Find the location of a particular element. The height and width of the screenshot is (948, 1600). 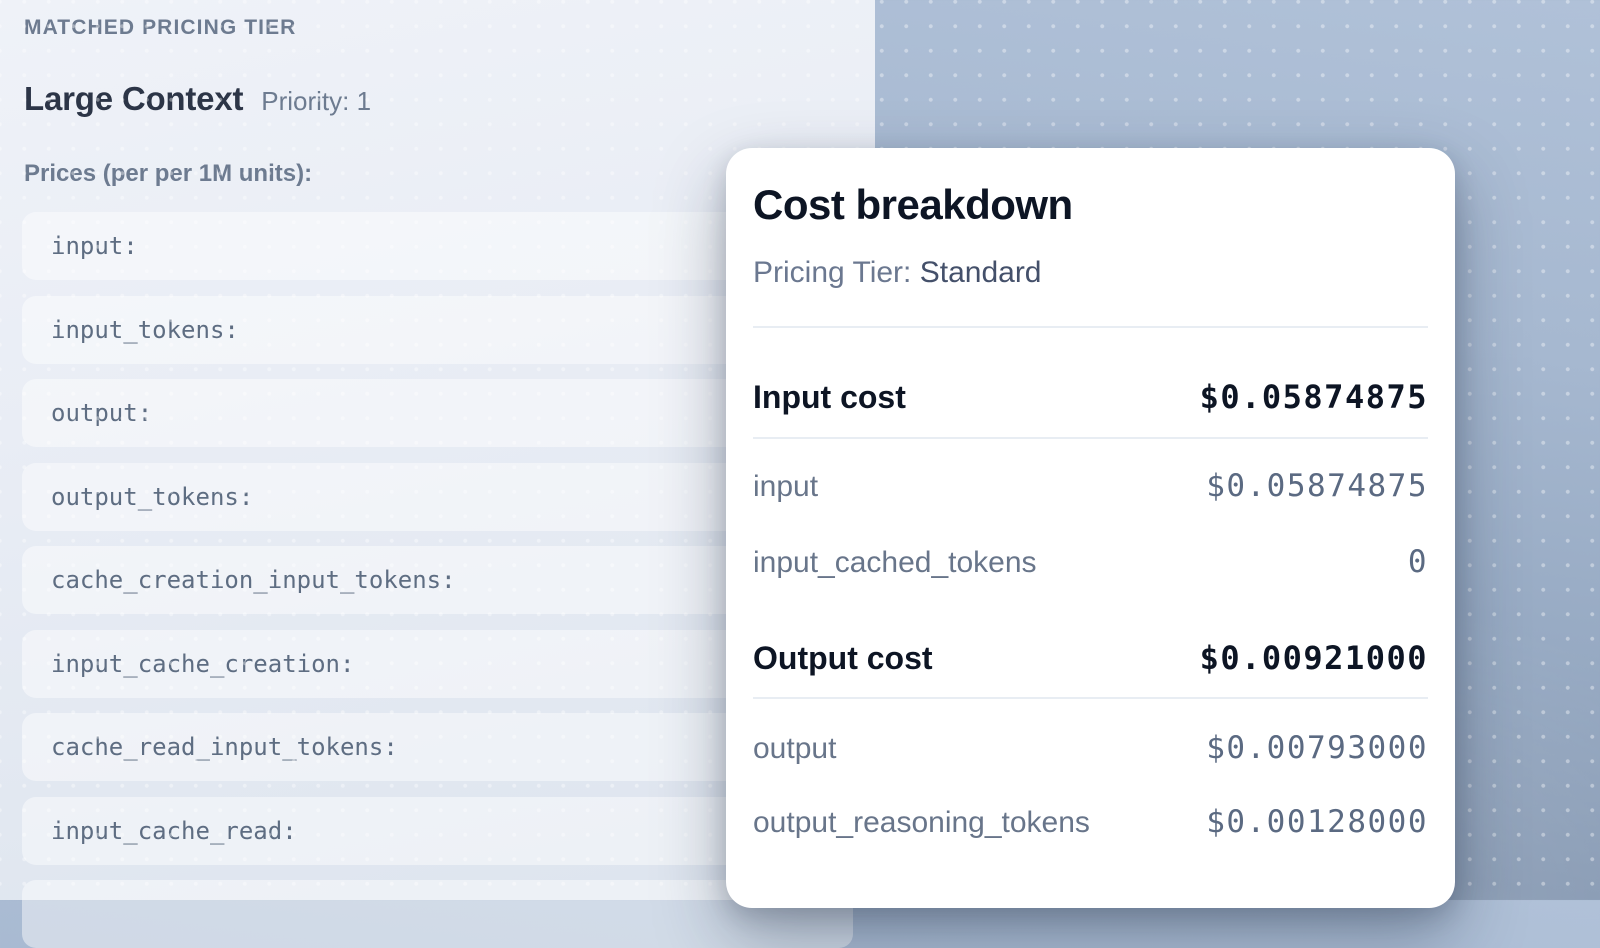

tier-line: Large Context Priority: 1 is located at coordinates (197, 99).